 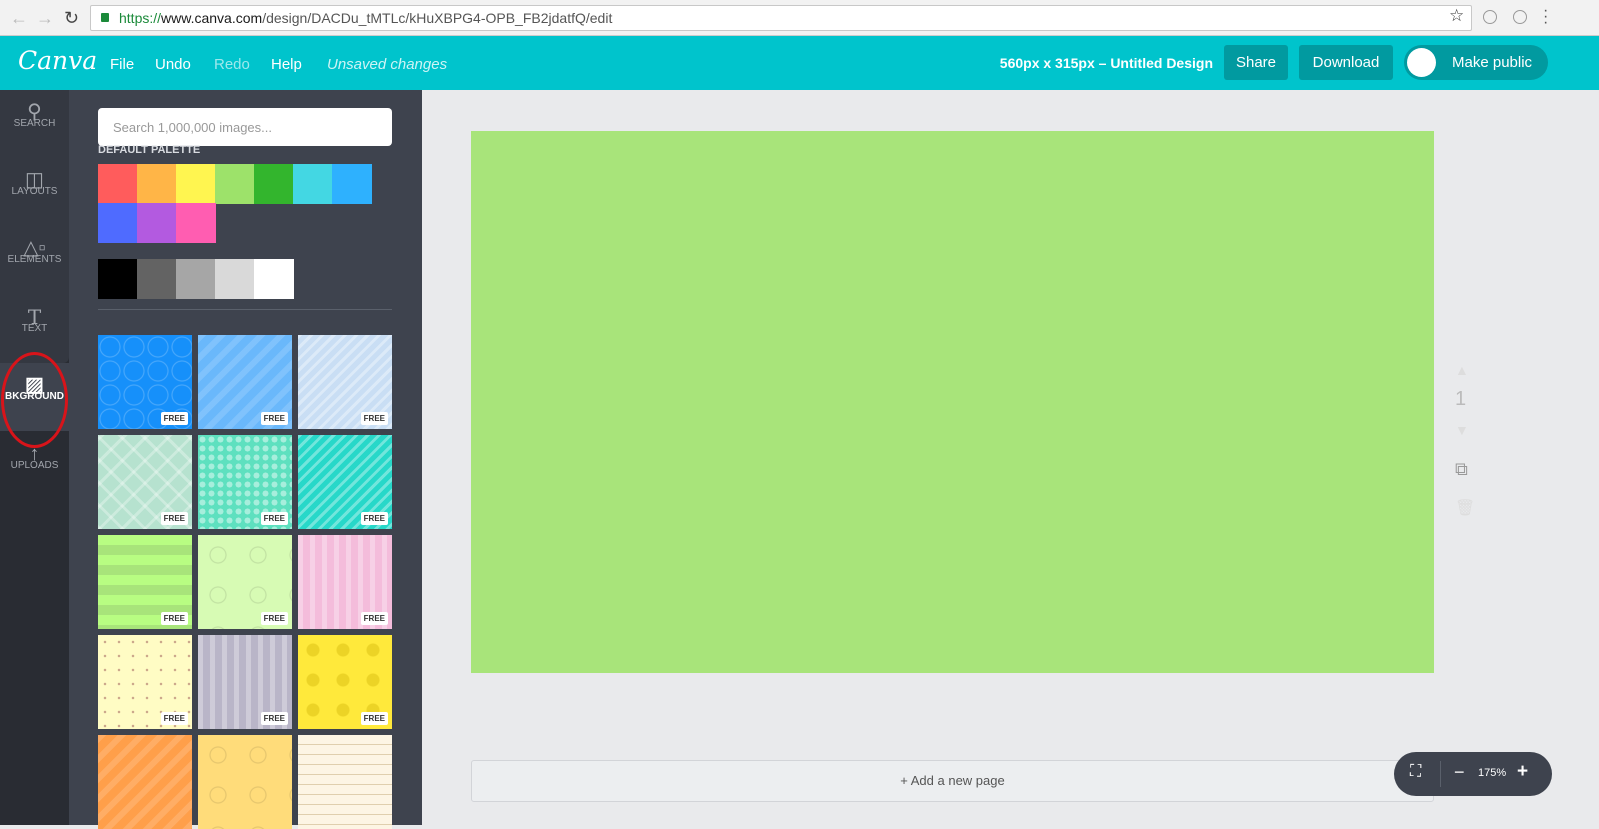 I want to click on lock-icon, so click(x=105, y=17).